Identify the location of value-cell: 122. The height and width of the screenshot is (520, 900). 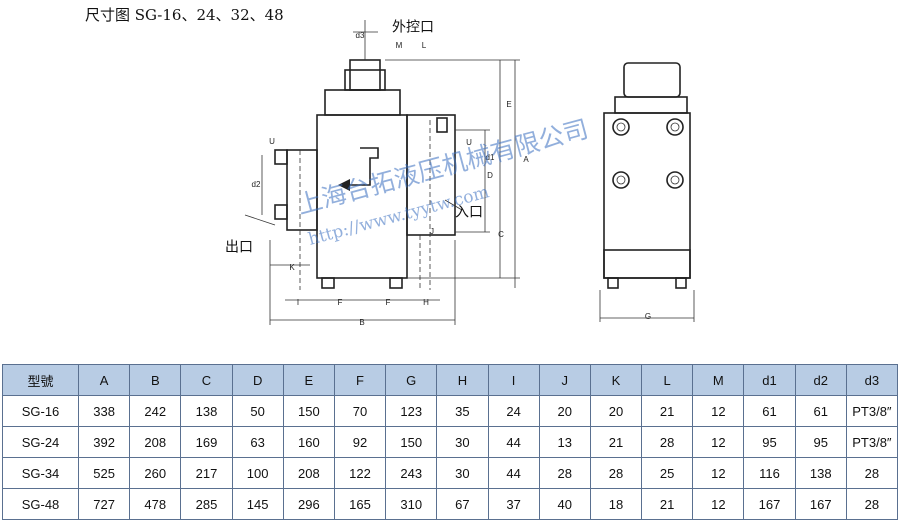
(360, 473).